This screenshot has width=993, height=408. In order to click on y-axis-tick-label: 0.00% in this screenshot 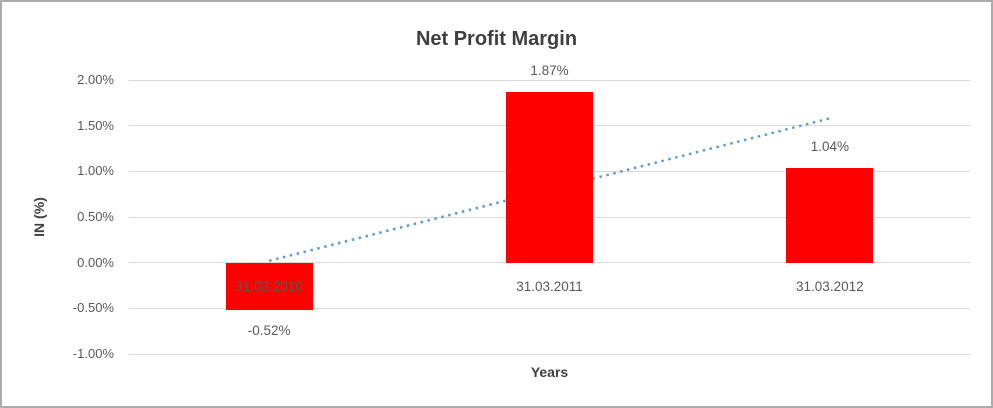, I will do `click(95, 262)`.